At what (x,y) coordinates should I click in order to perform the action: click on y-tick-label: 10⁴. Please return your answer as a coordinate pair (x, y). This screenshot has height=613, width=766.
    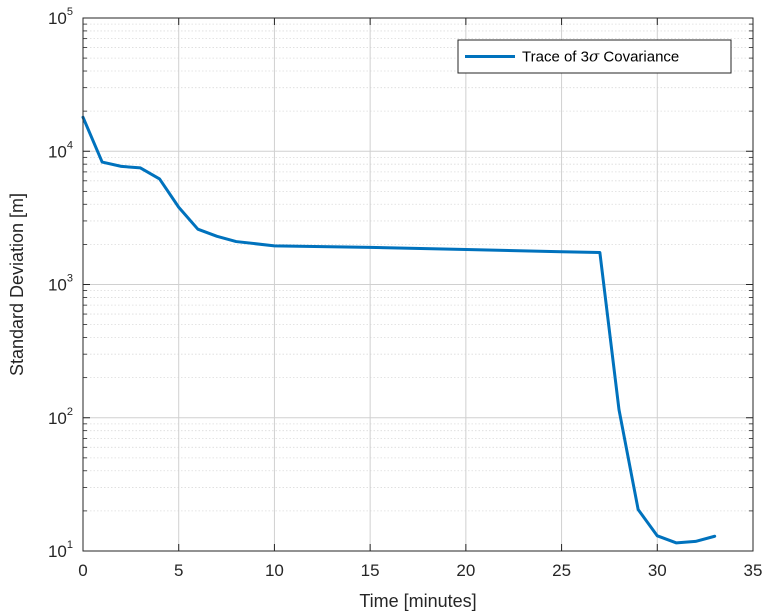
    Looking at the image, I should click on (60, 150).